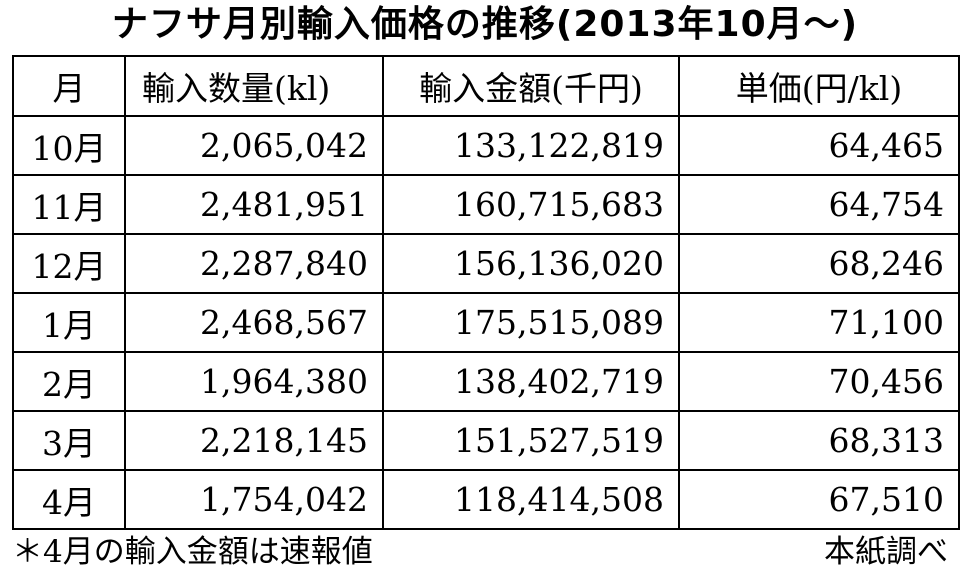 The image size is (970, 578). What do you see at coordinates (531, 204) in the screenshot?
I see `amount-cell: 160,715,683` at bounding box center [531, 204].